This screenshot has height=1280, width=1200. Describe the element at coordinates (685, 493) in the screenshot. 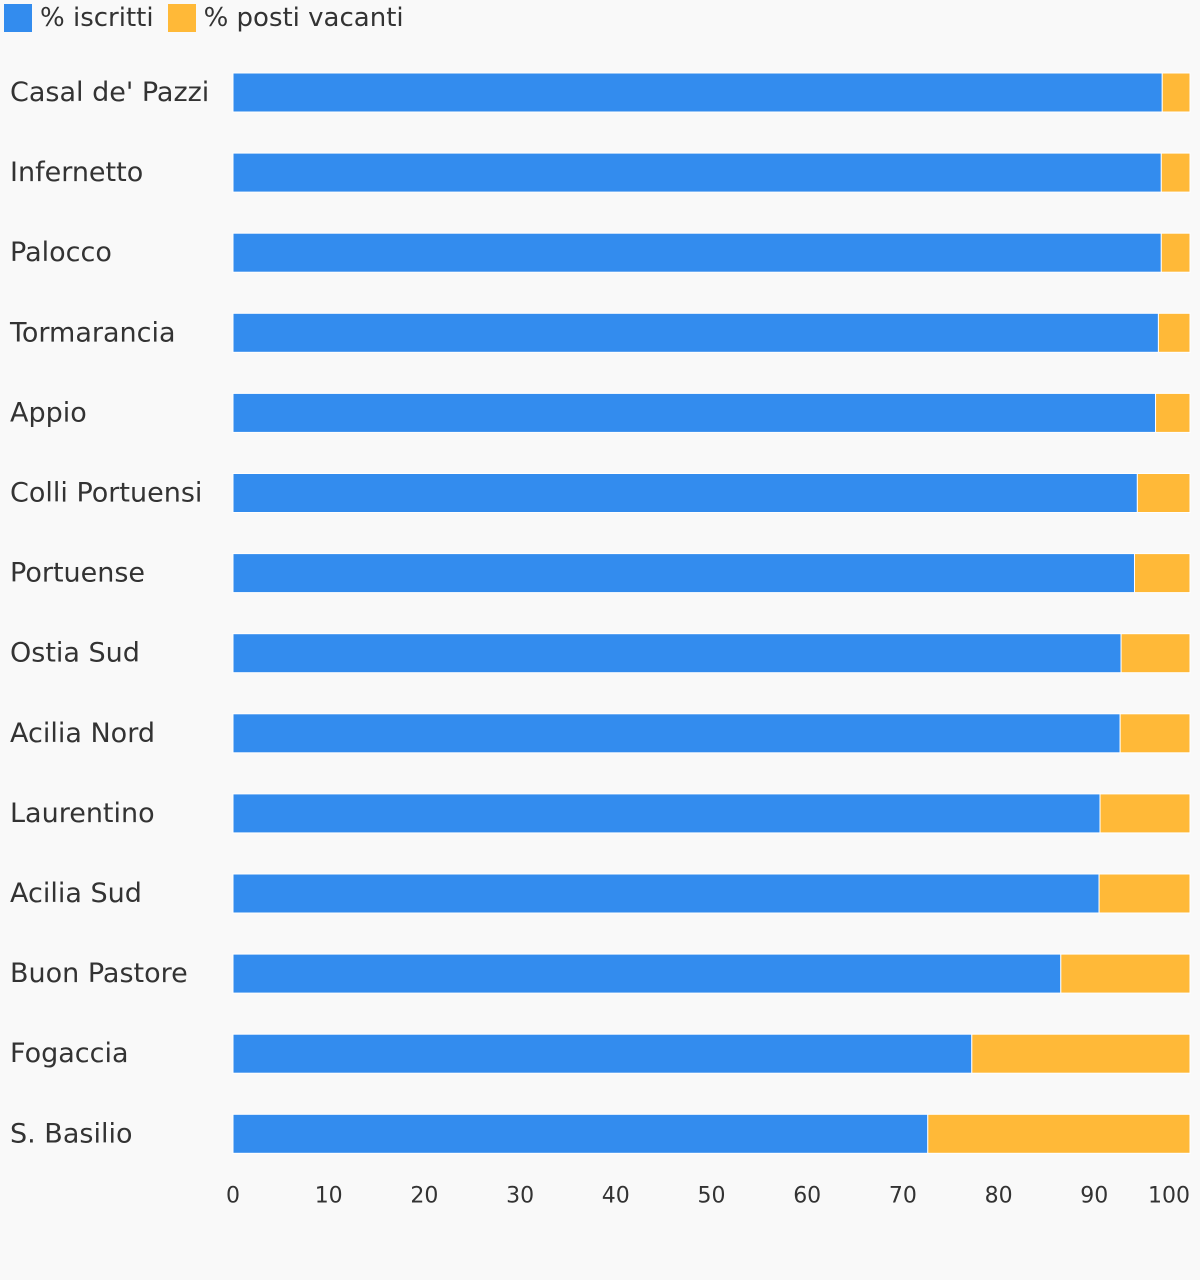

I see `bar-iscritti-colli-portuensi` at that location.